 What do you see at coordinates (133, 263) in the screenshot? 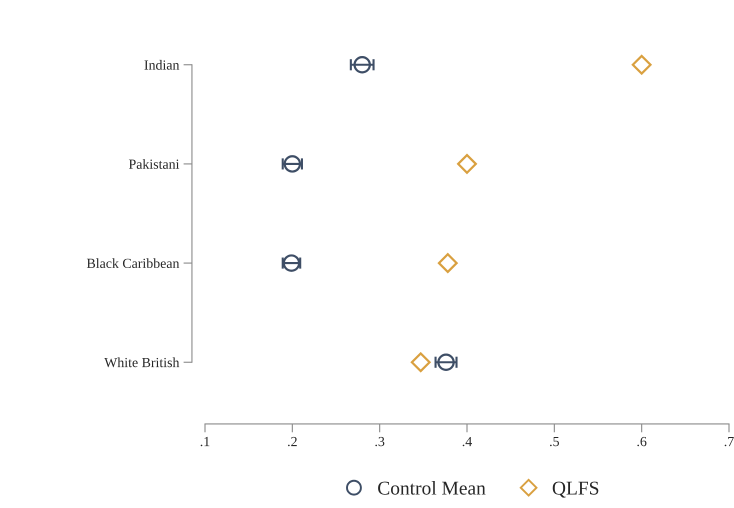
I see `y-tick-label: Black Caribbean` at bounding box center [133, 263].